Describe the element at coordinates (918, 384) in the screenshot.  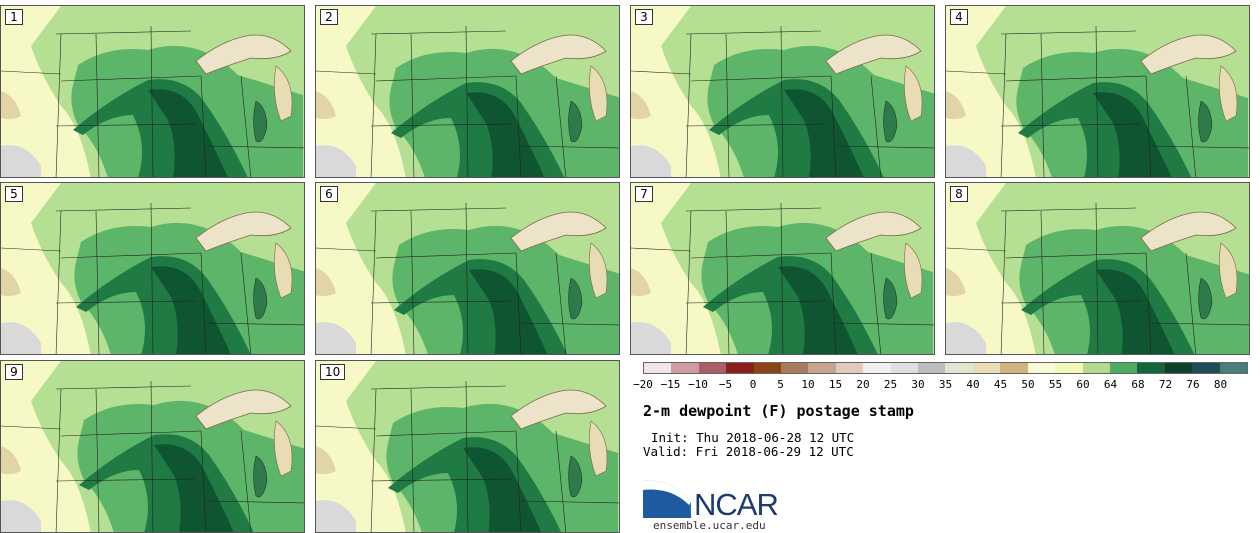
I see `colorbar-tick: 30` at that location.